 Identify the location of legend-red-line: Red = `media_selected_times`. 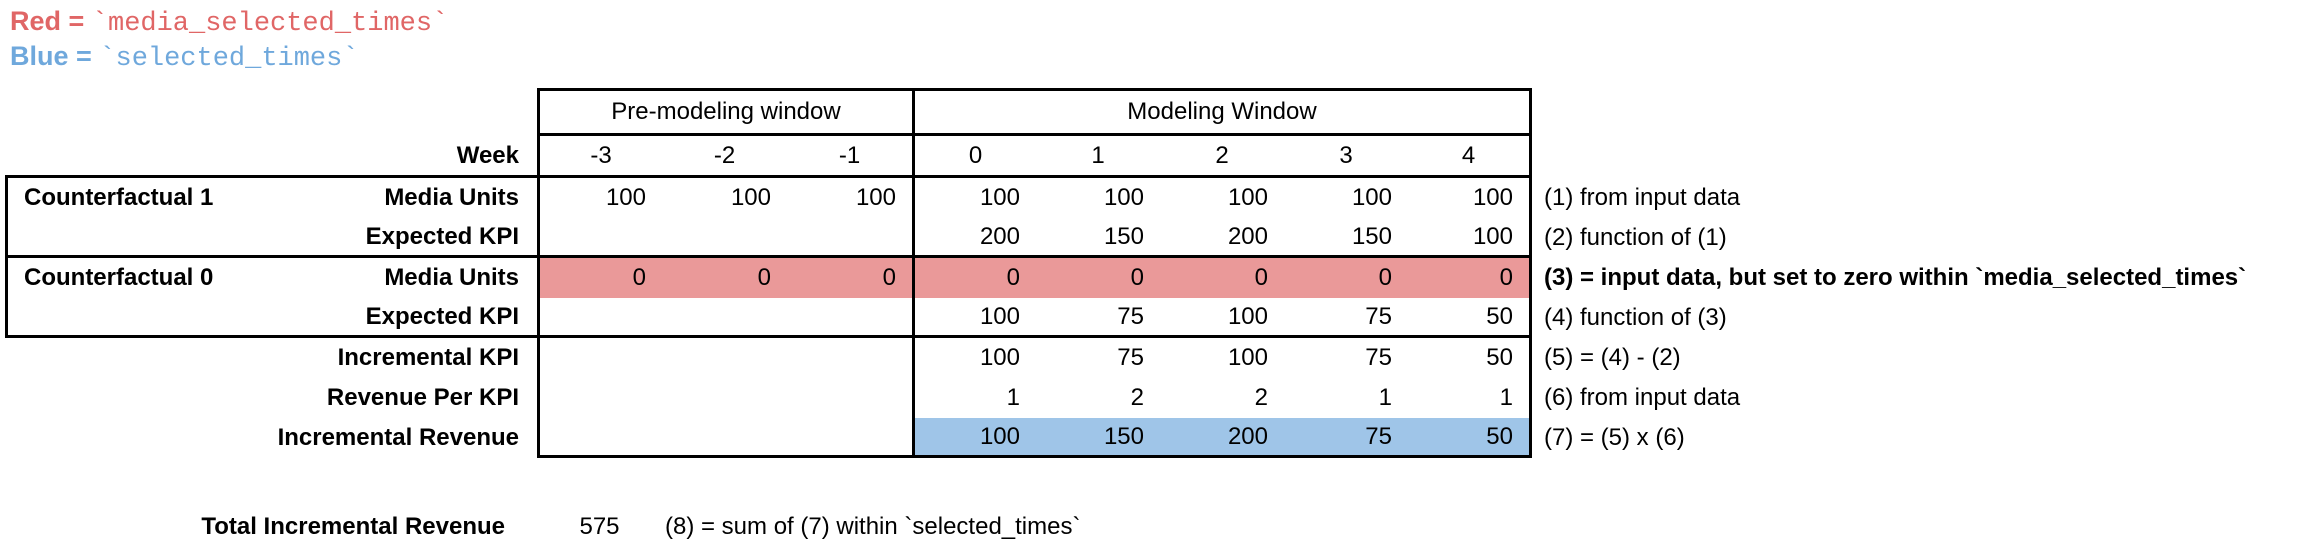
(229, 22).